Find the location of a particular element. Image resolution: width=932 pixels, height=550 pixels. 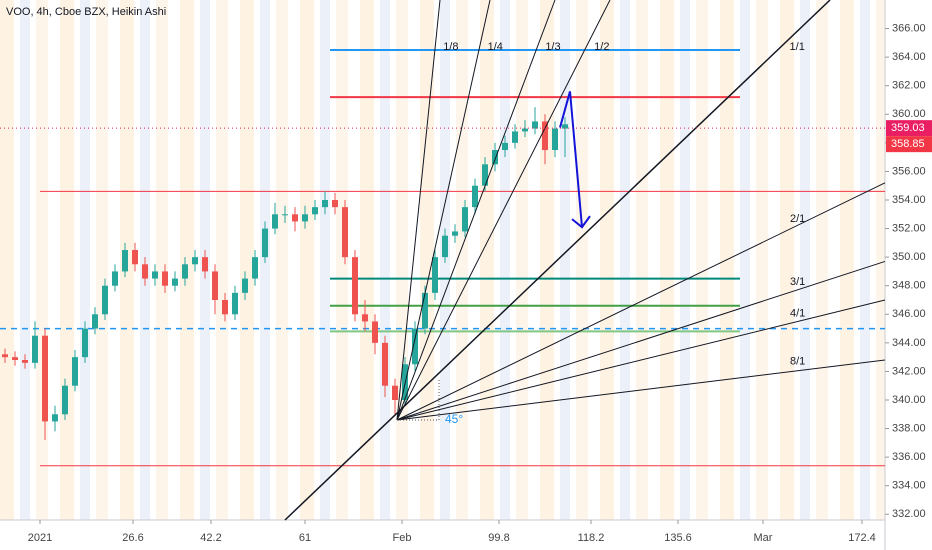

y-tick-label: 344.00 is located at coordinates (909, 343).